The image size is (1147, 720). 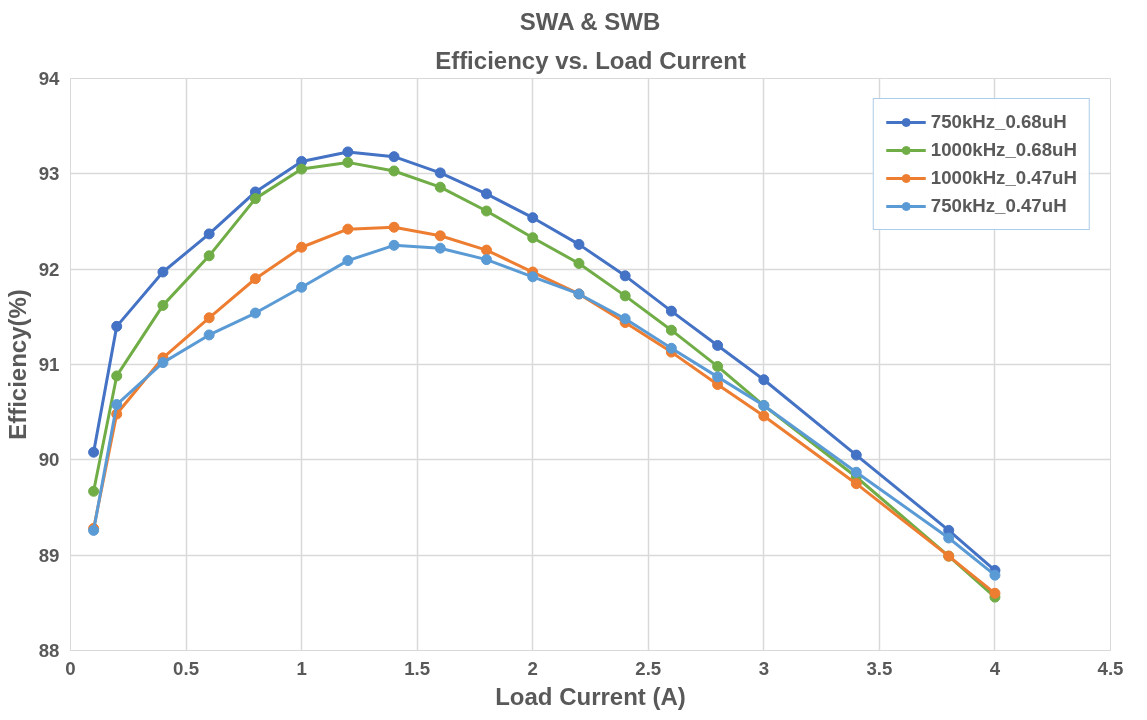 I want to click on x-tick-label: 4.5, so click(x=1110, y=668).